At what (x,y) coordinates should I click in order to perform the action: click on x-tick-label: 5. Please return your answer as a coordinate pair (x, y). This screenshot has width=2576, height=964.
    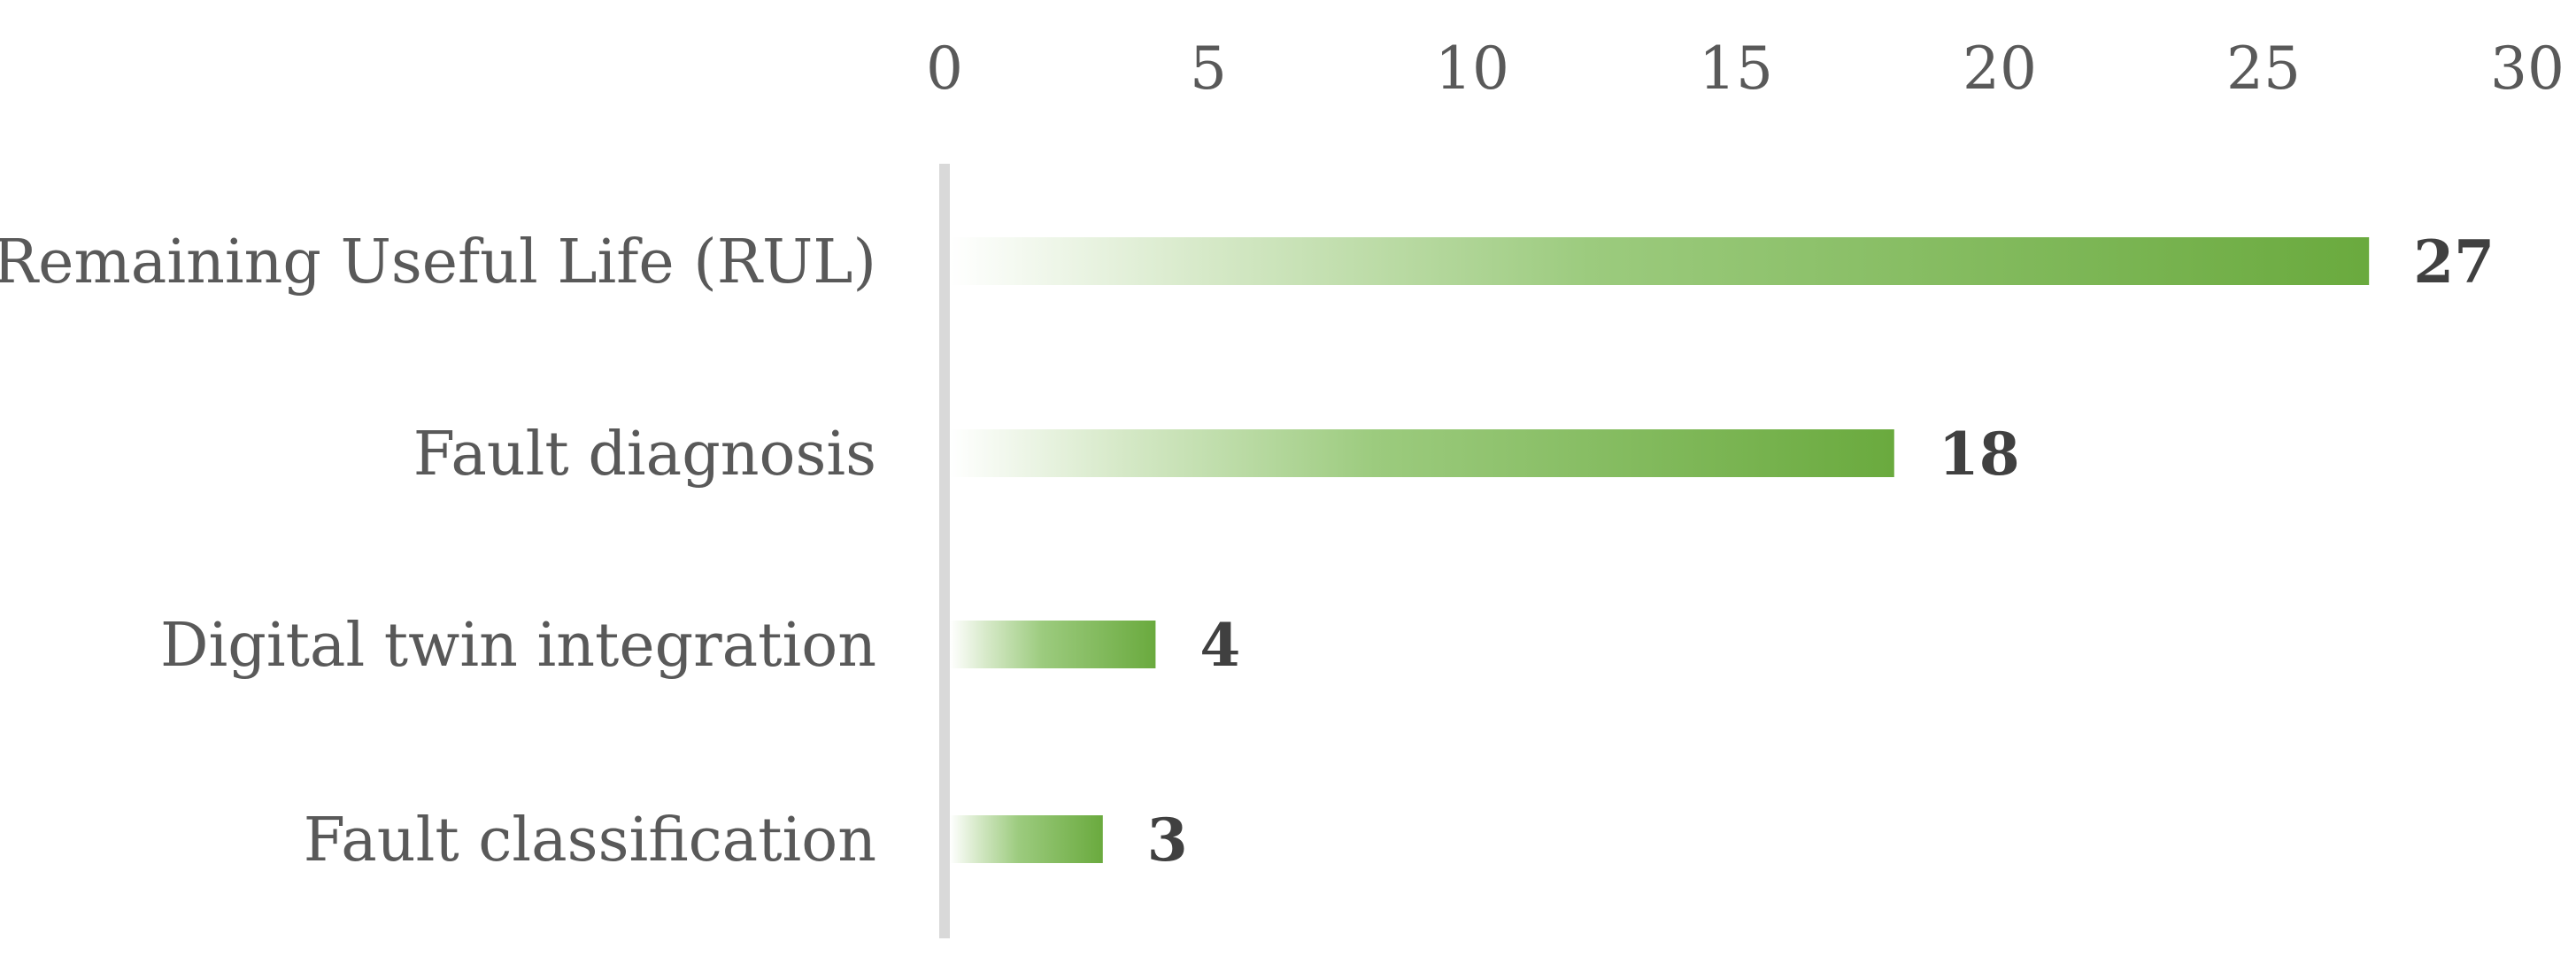
    Looking at the image, I should click on (1208, 69).